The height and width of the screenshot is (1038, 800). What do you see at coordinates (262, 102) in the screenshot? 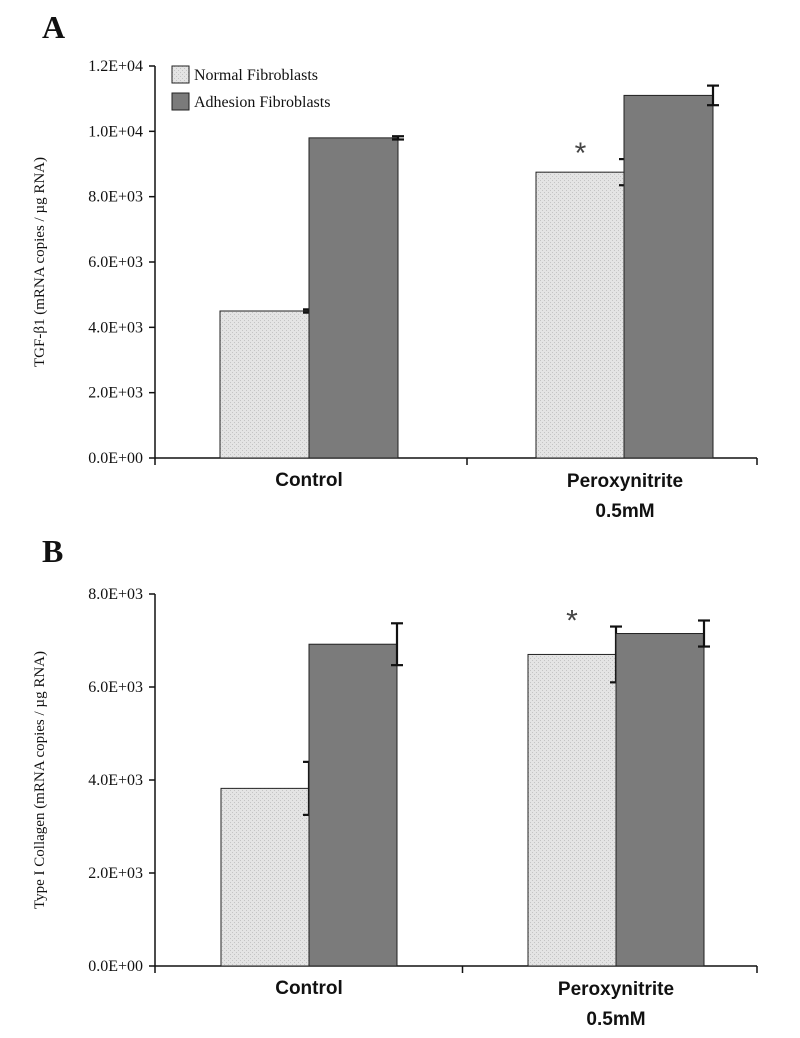
I see `legend-label-adhesion: Adhesion Fibroblasts` at bounding box center [262, 102].